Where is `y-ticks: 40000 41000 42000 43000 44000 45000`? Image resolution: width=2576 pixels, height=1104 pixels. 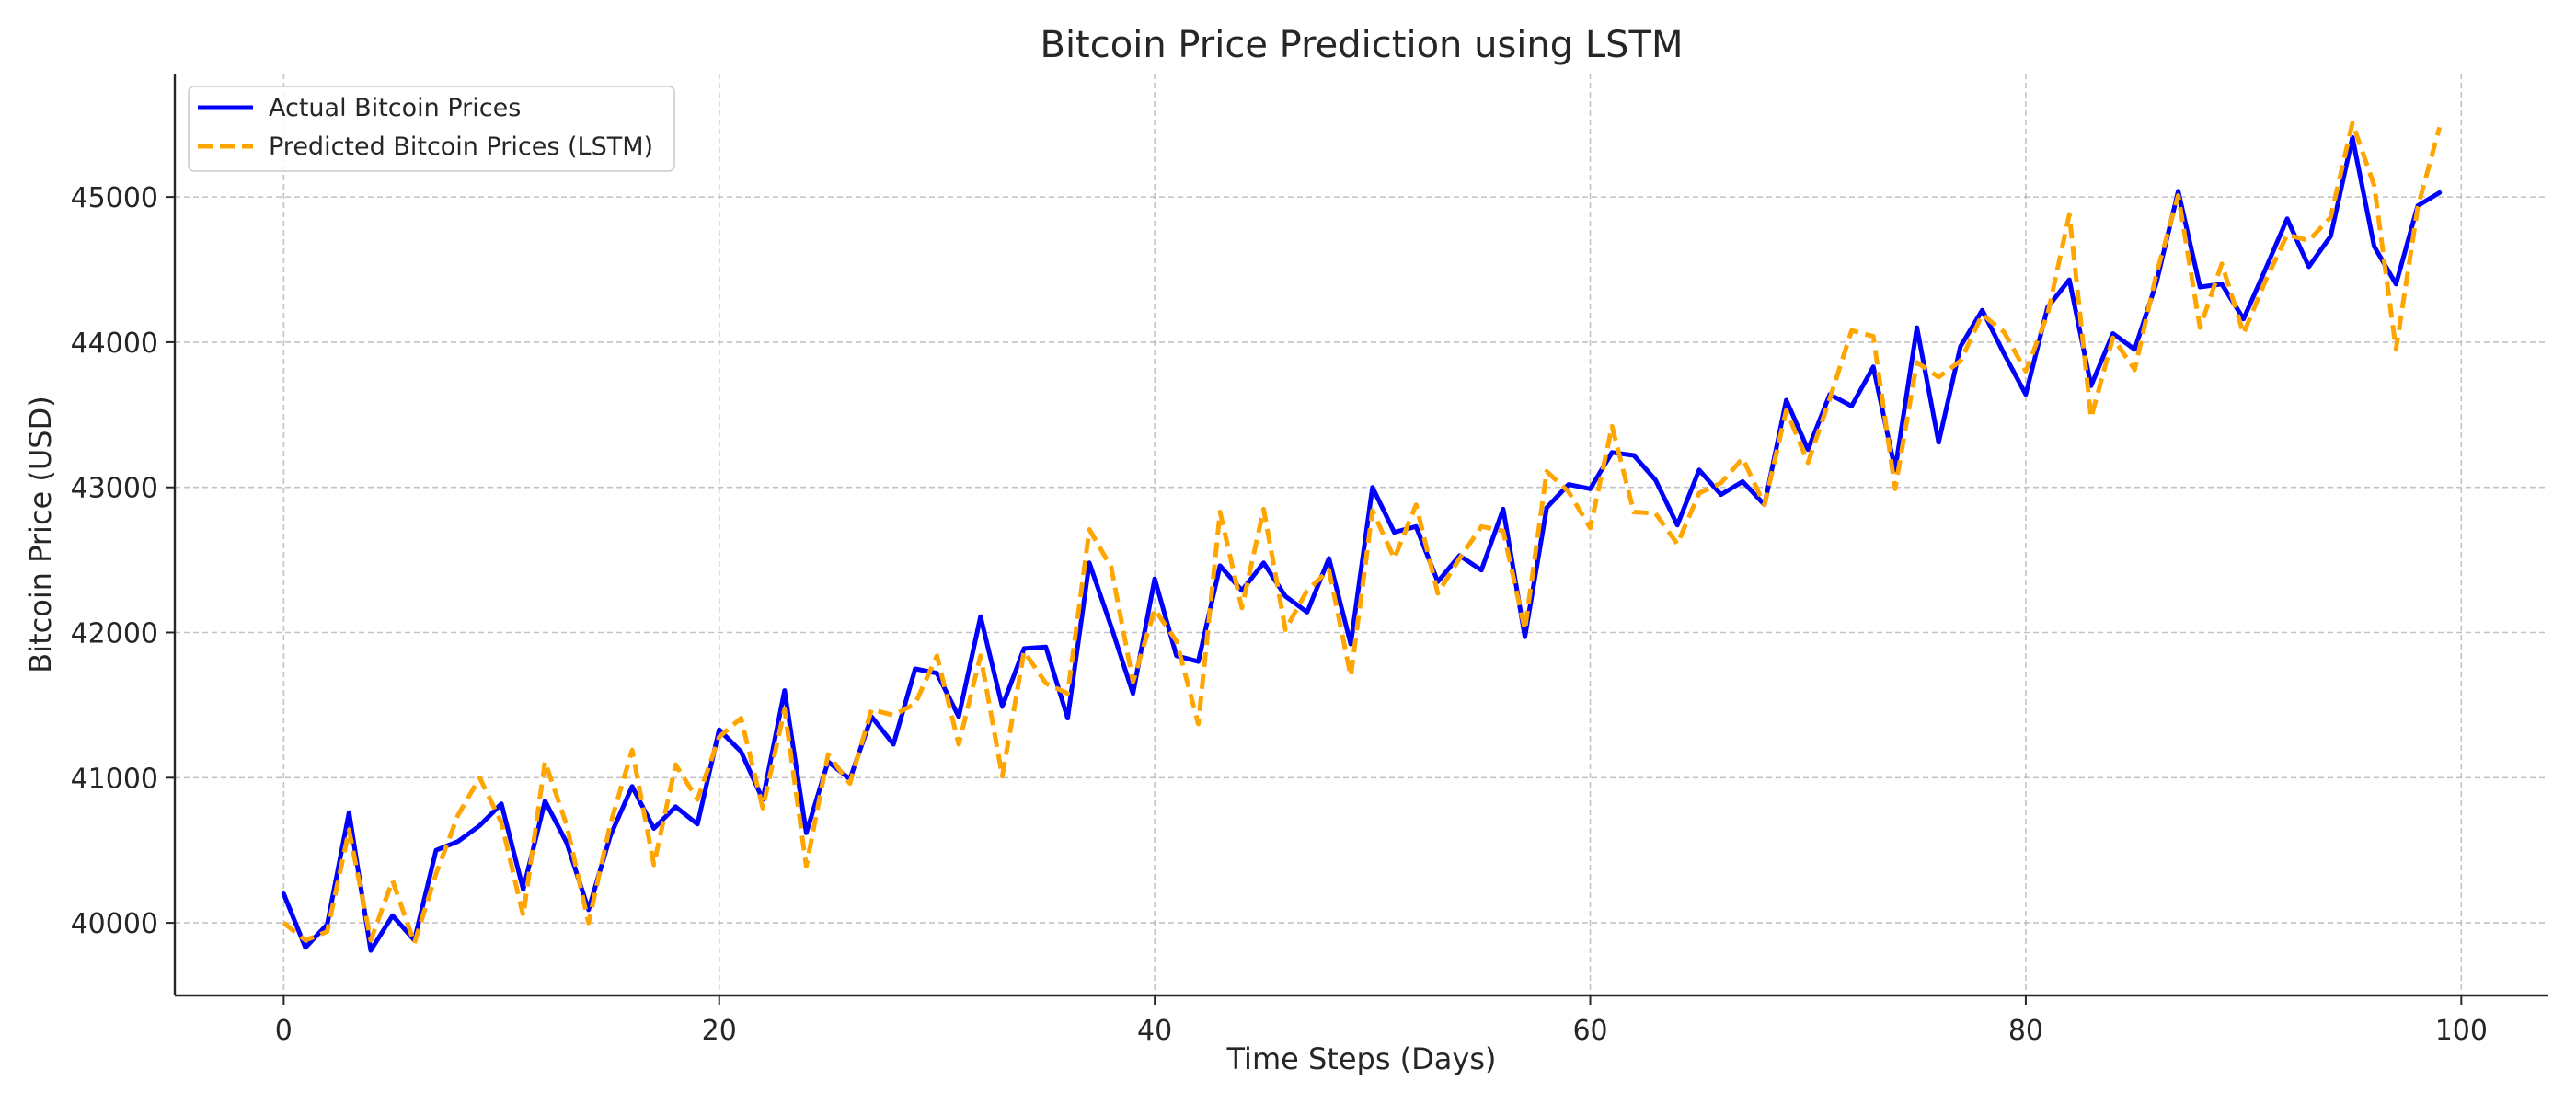
y-ticks: 40000 41000 42000 43000 44000 45000 is located at coordinates (123, 561).